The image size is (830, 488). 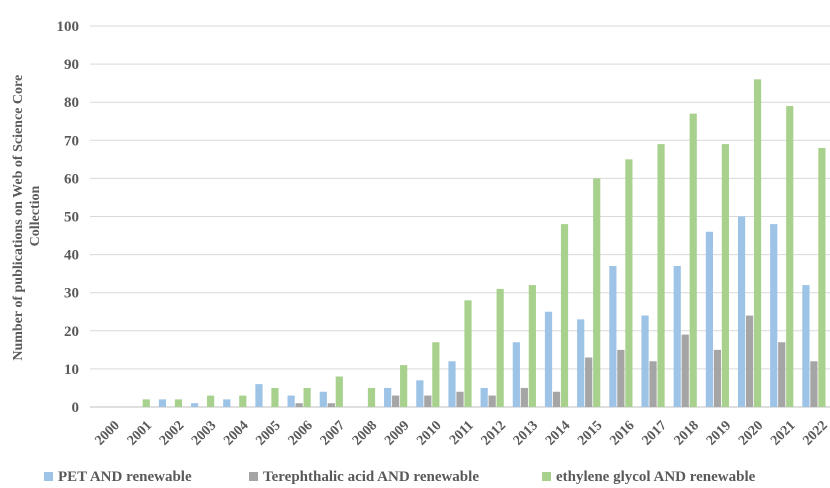 I want to click on x-tick-label: 2020, so click(x=751, y=433).